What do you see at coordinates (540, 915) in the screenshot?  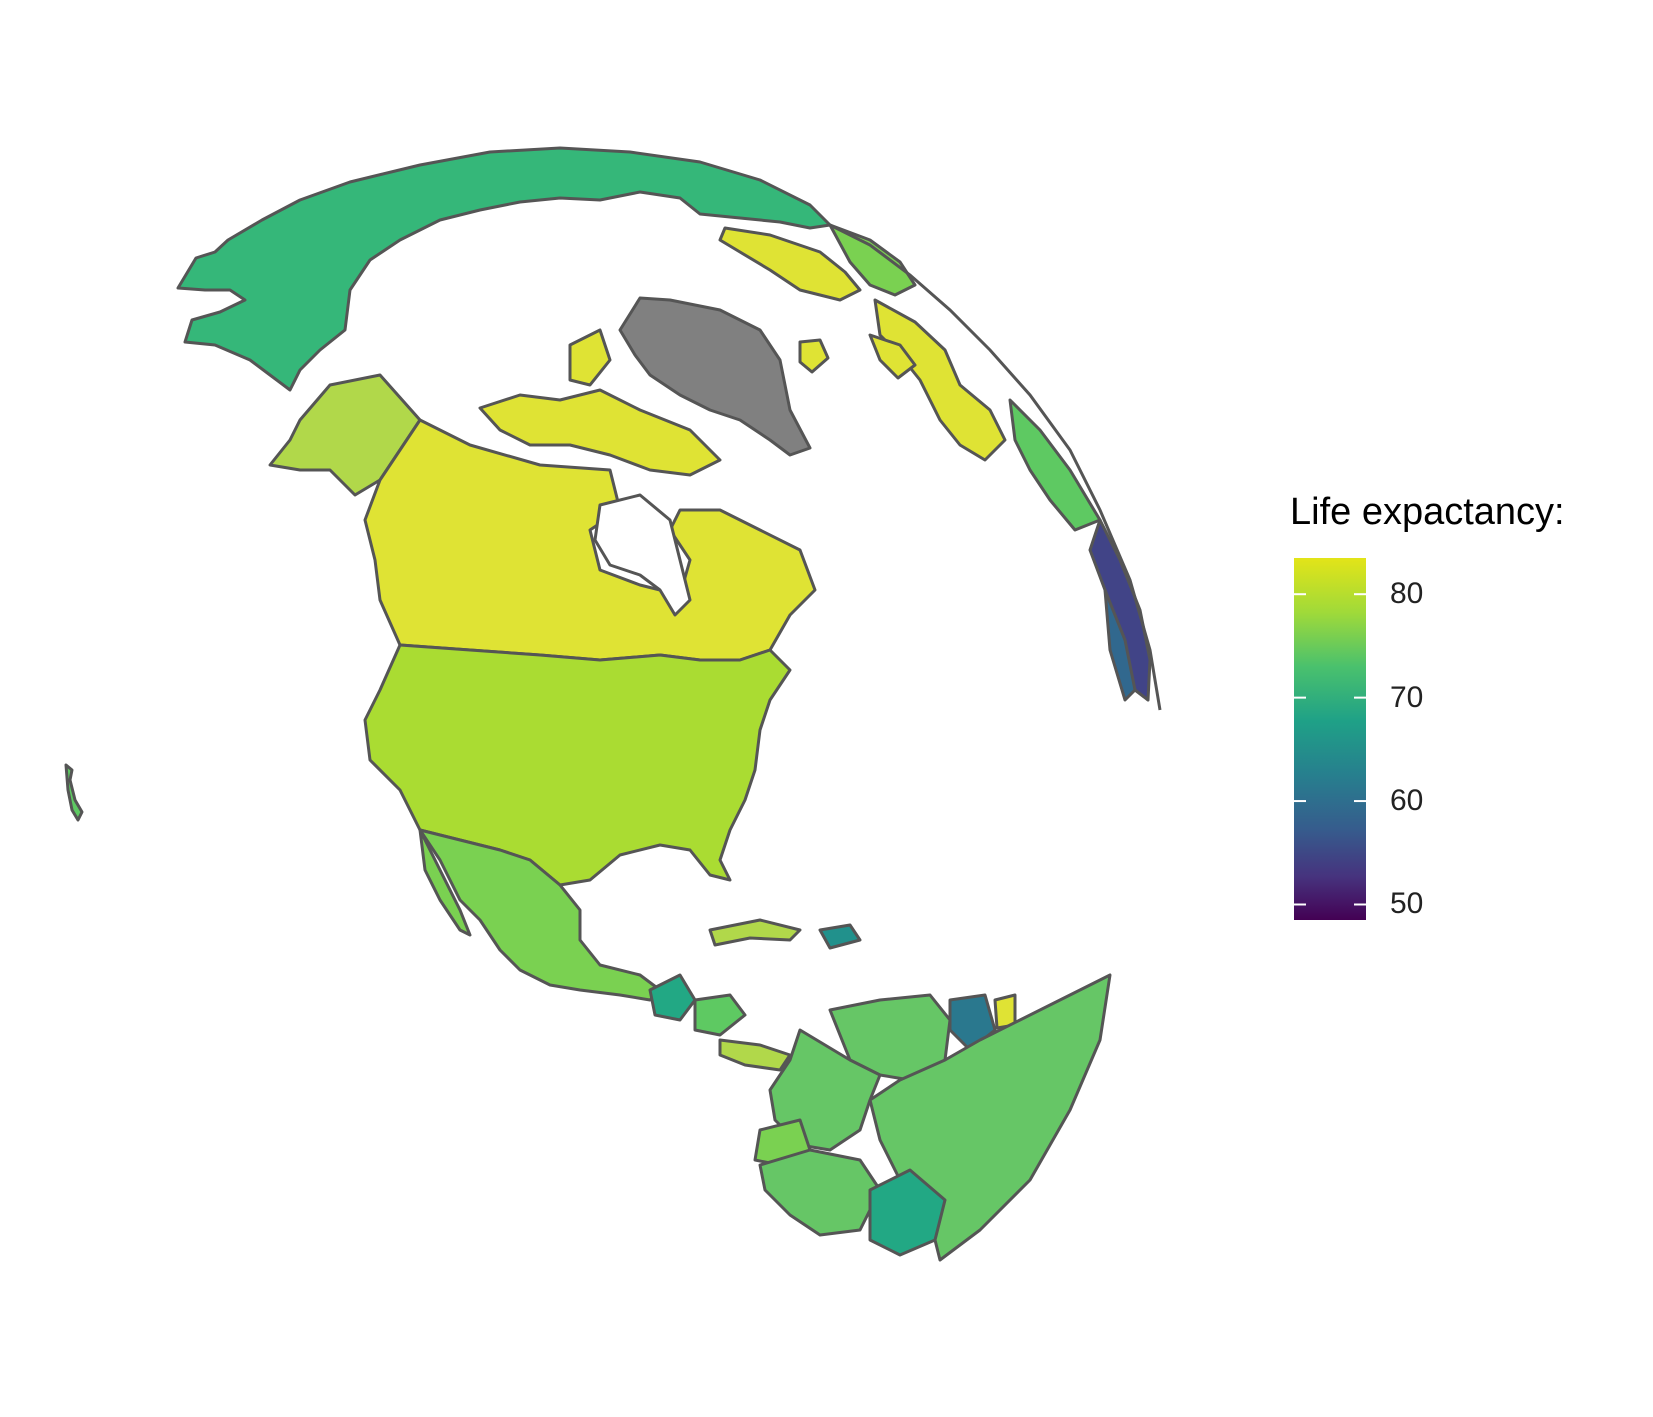 I see `region-mexico` at bounding box center [540, 915].